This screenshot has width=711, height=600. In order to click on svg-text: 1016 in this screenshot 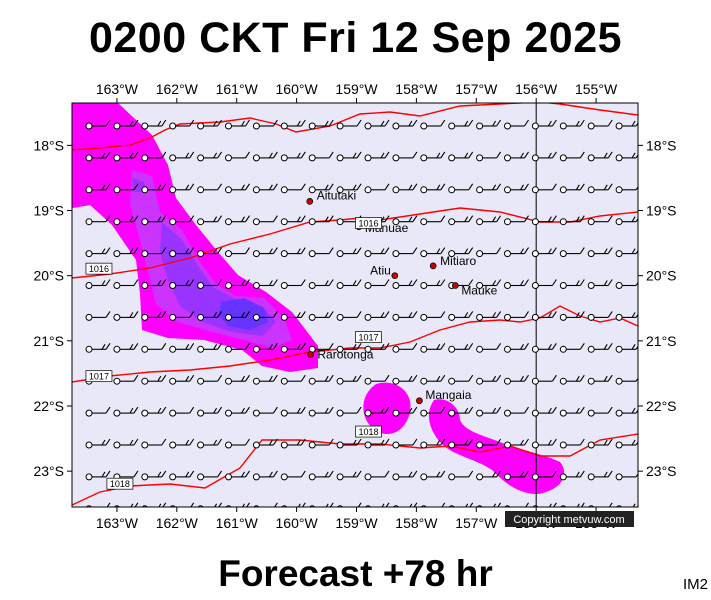, I will do `click(368, 224)`.